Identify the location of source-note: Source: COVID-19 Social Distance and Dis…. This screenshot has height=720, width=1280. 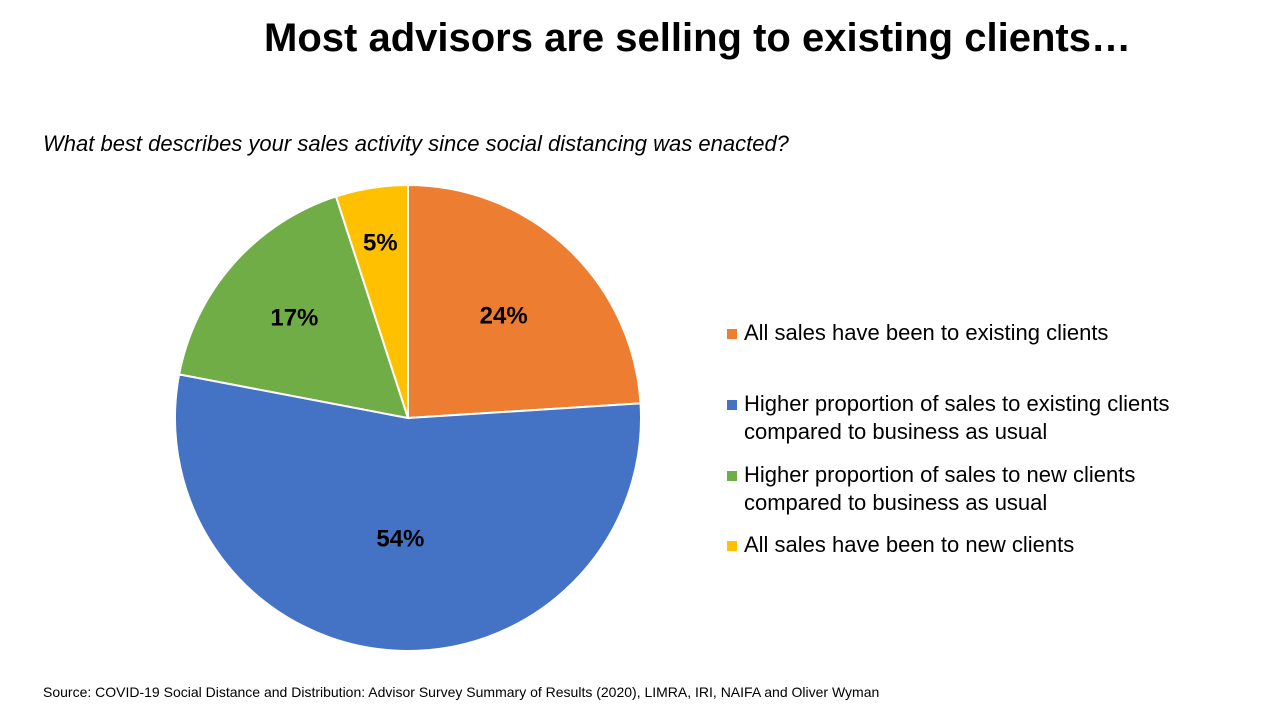
(461, 692).